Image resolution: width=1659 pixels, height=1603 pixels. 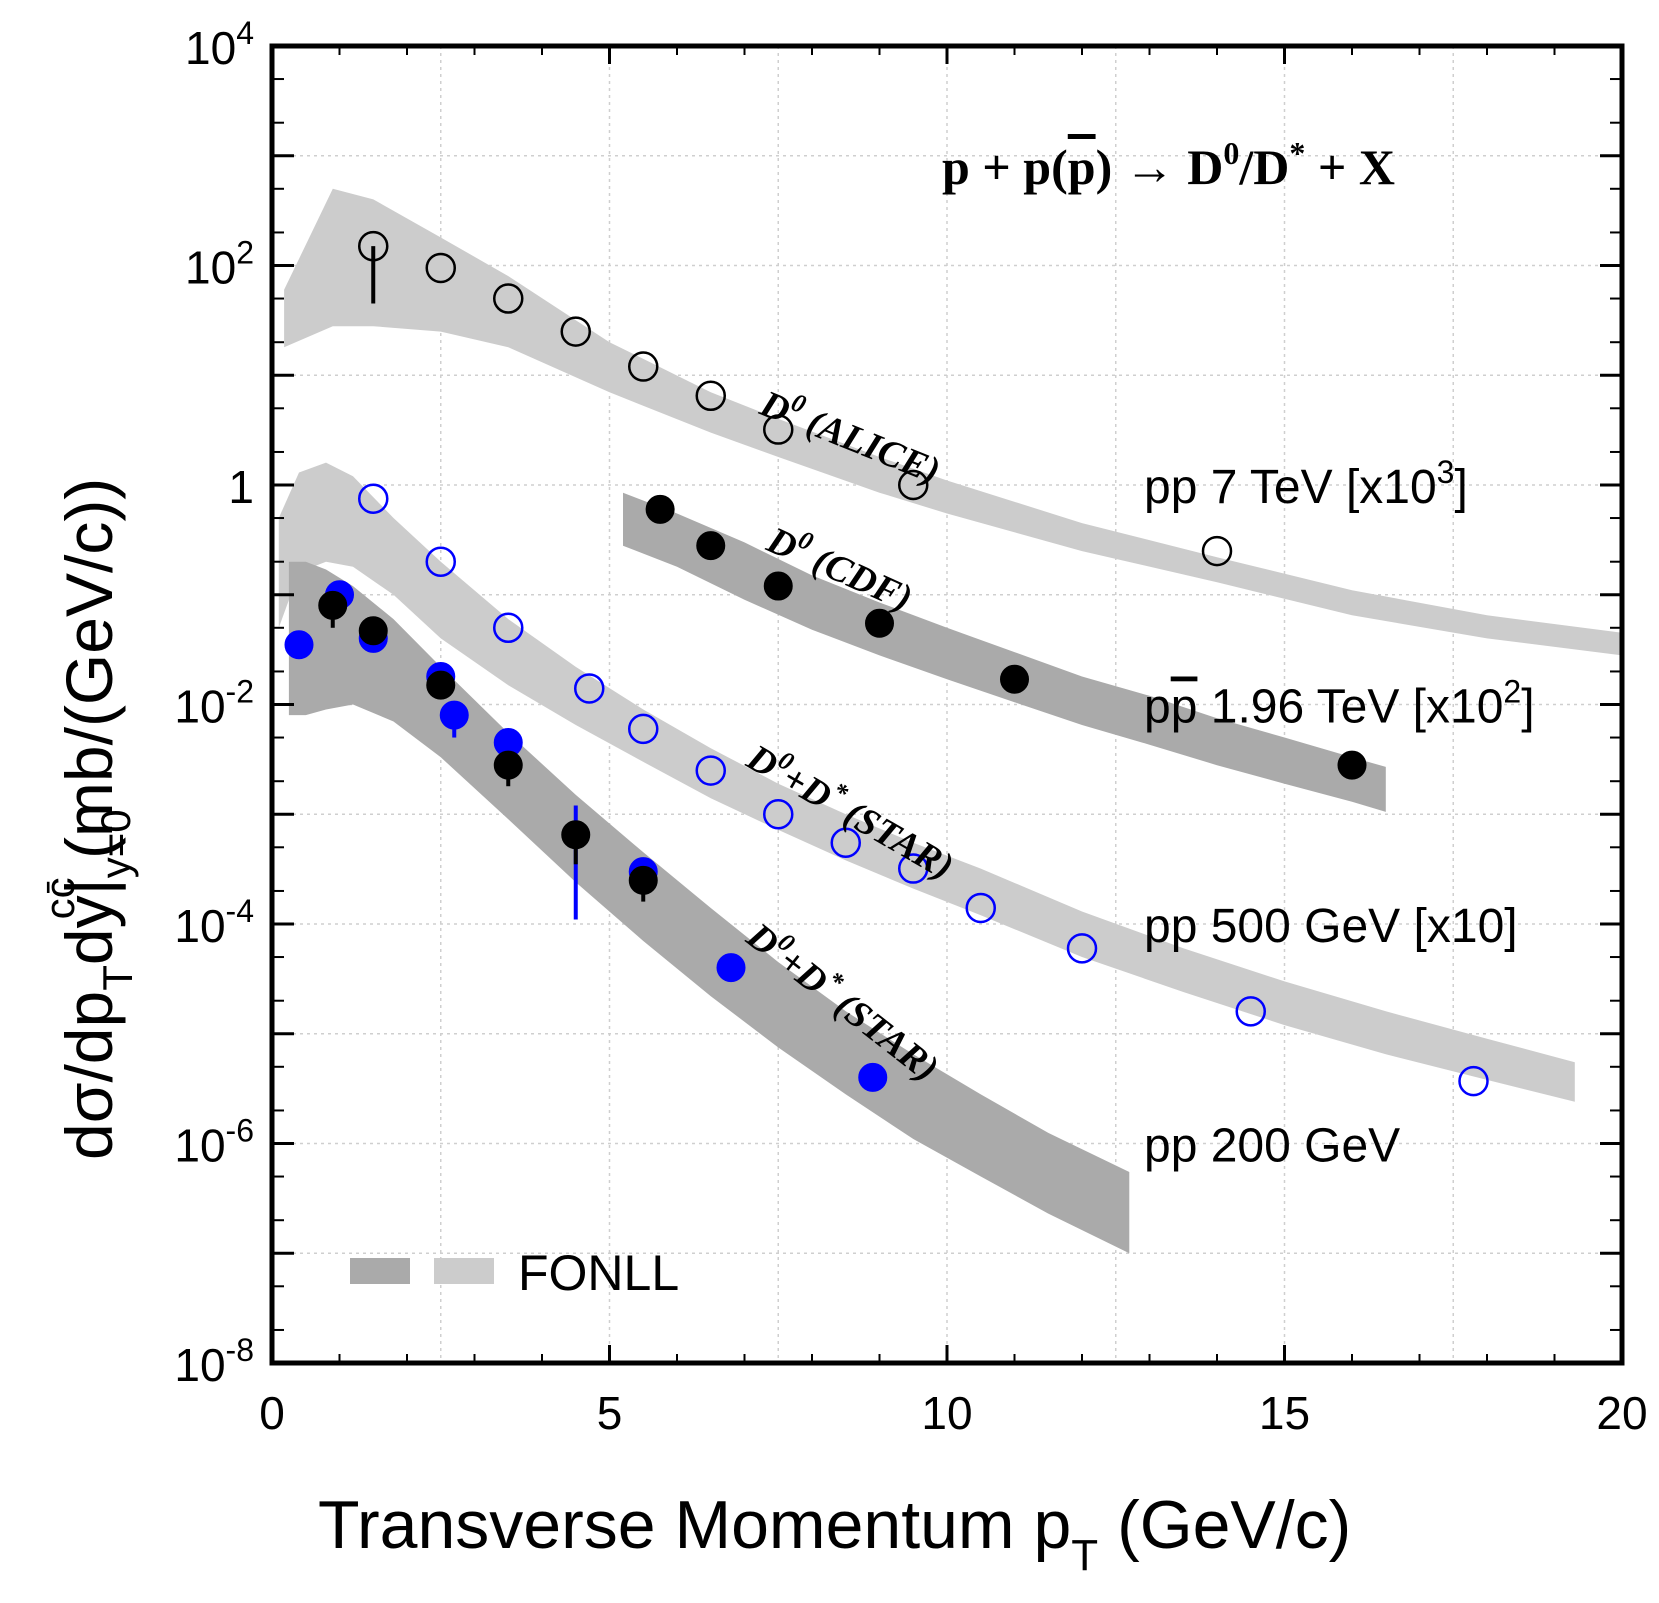 I want to click on title-part-c: /D, so click(x=1263, y=167).